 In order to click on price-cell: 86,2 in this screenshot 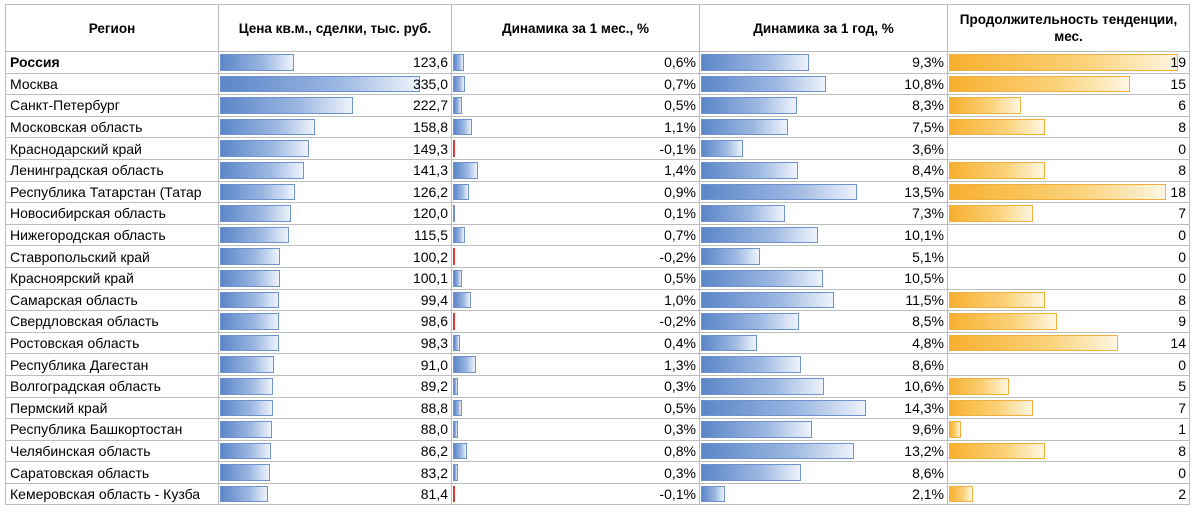, I will do `click(335, 451)`.